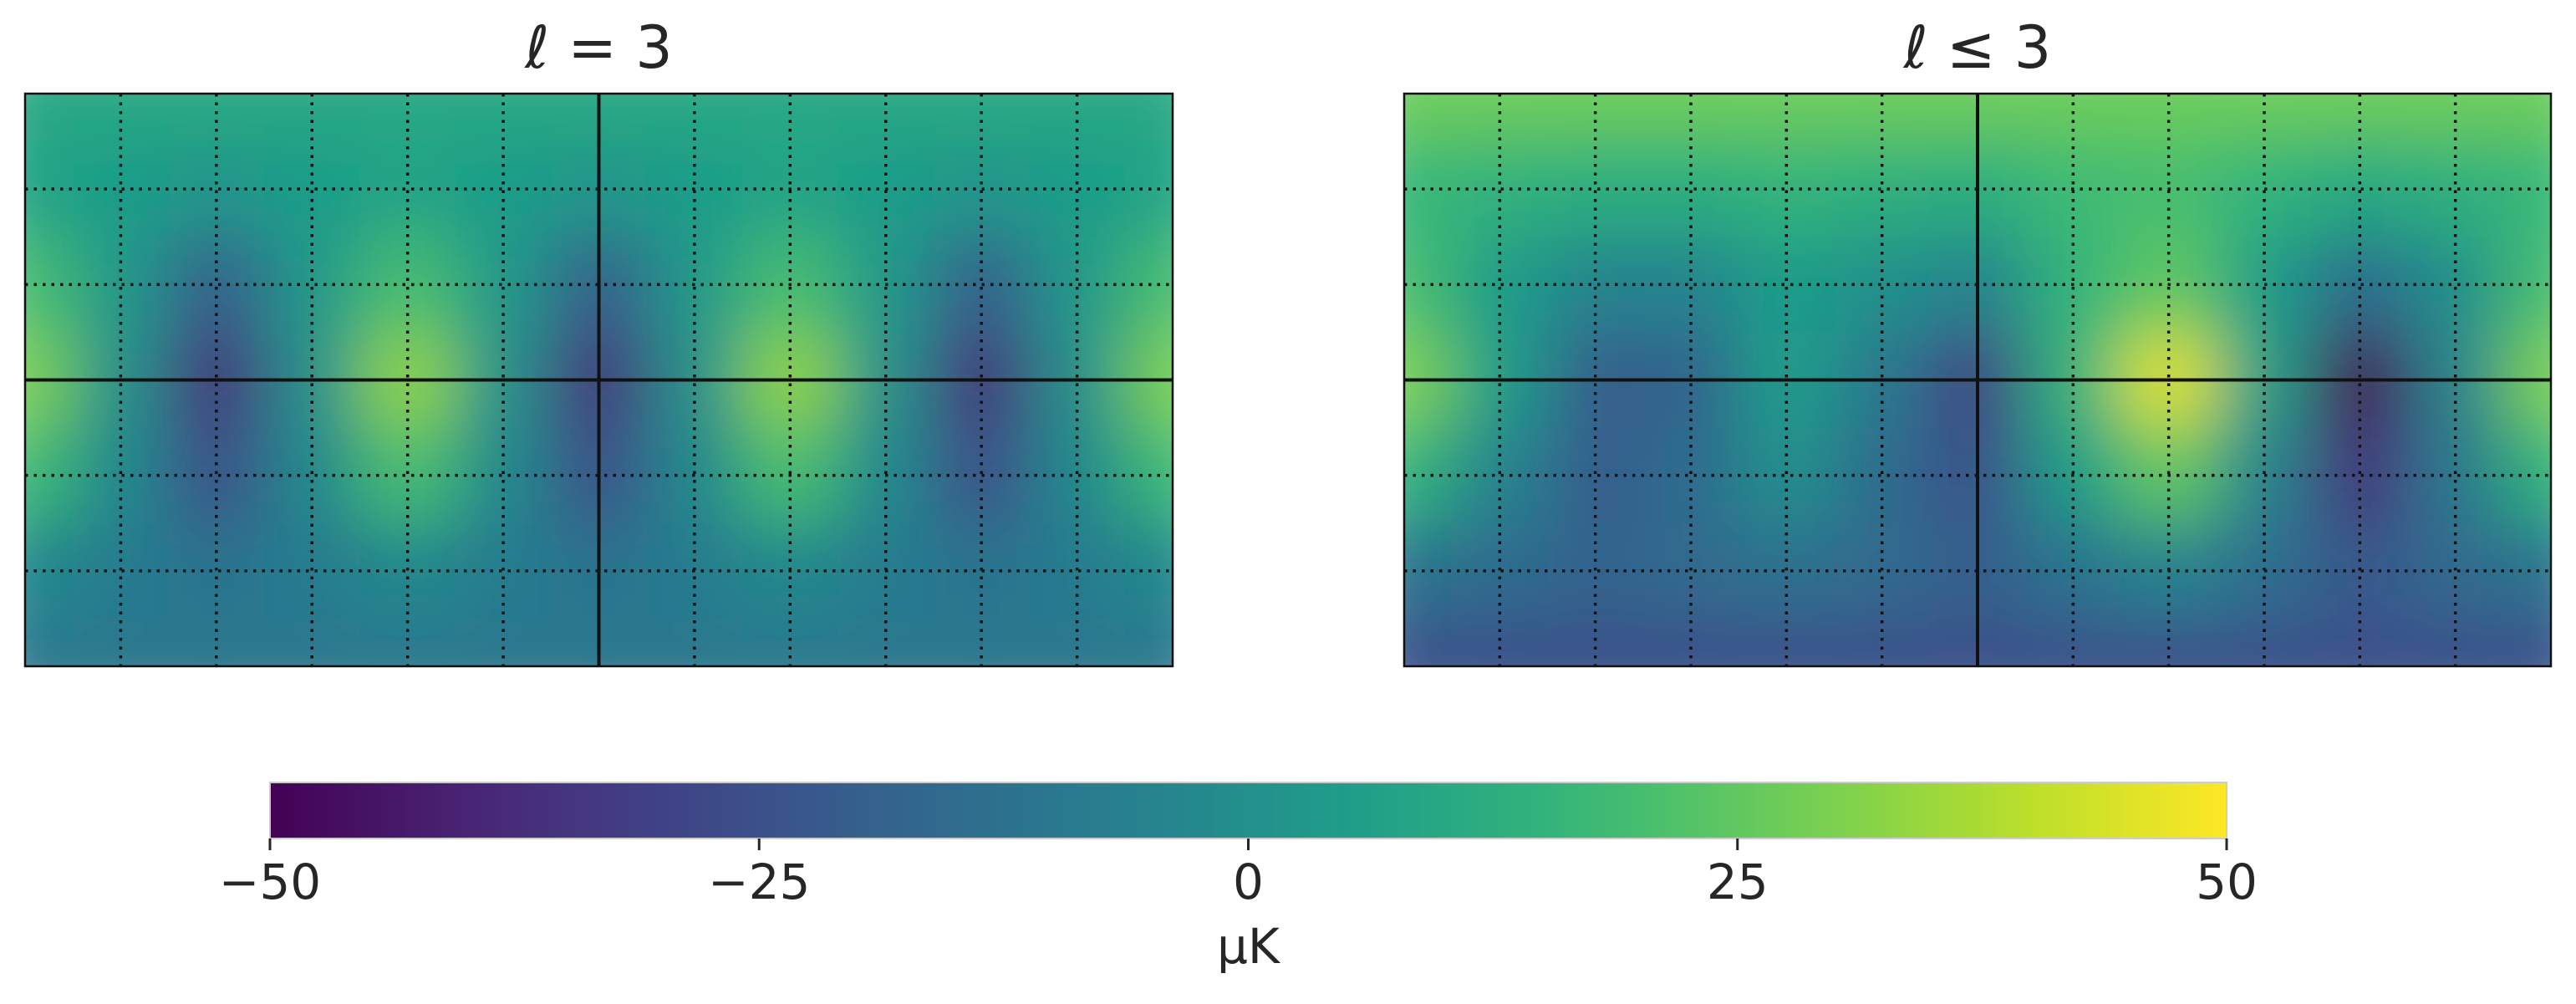 This screenshot has width=2576, height=1004. What do you see at coordinates (1738, 882) in the screenshot?
I see `colorbar-tick-label: 25` at bounding box center [1738, 882].